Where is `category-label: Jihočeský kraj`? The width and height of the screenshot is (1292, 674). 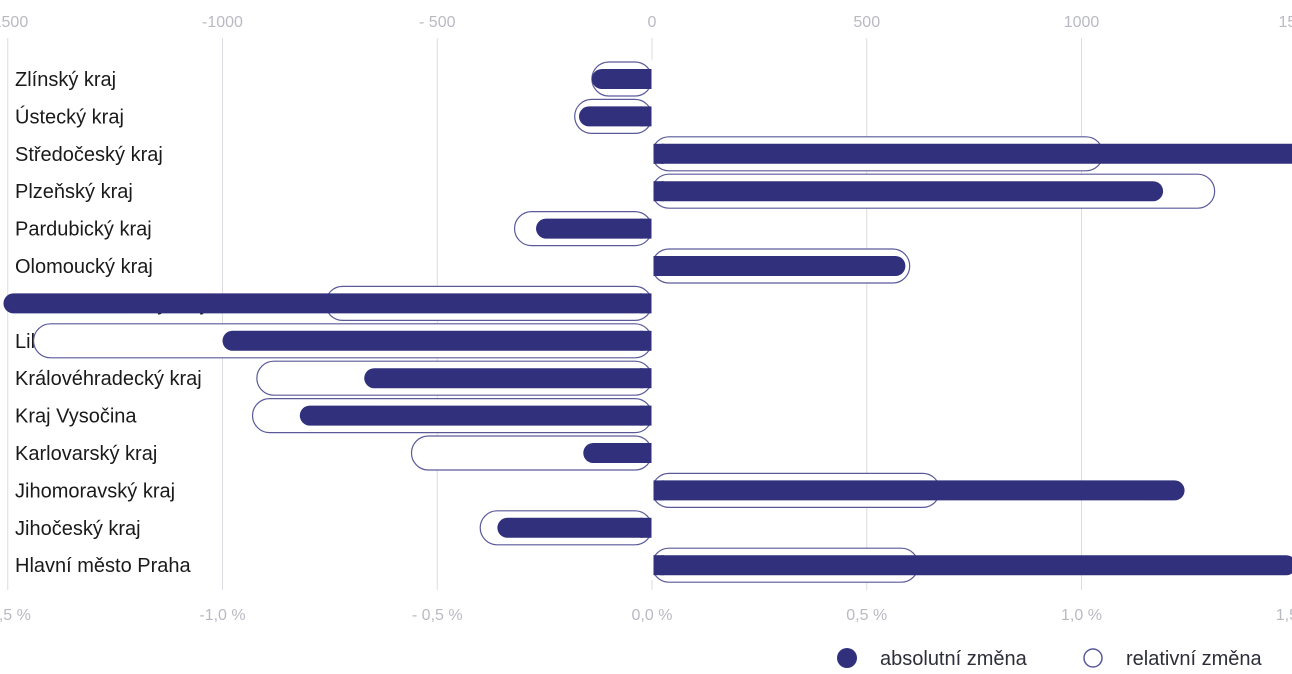
category-label: Jihočeský kraj is located at coordinates (78, 529).